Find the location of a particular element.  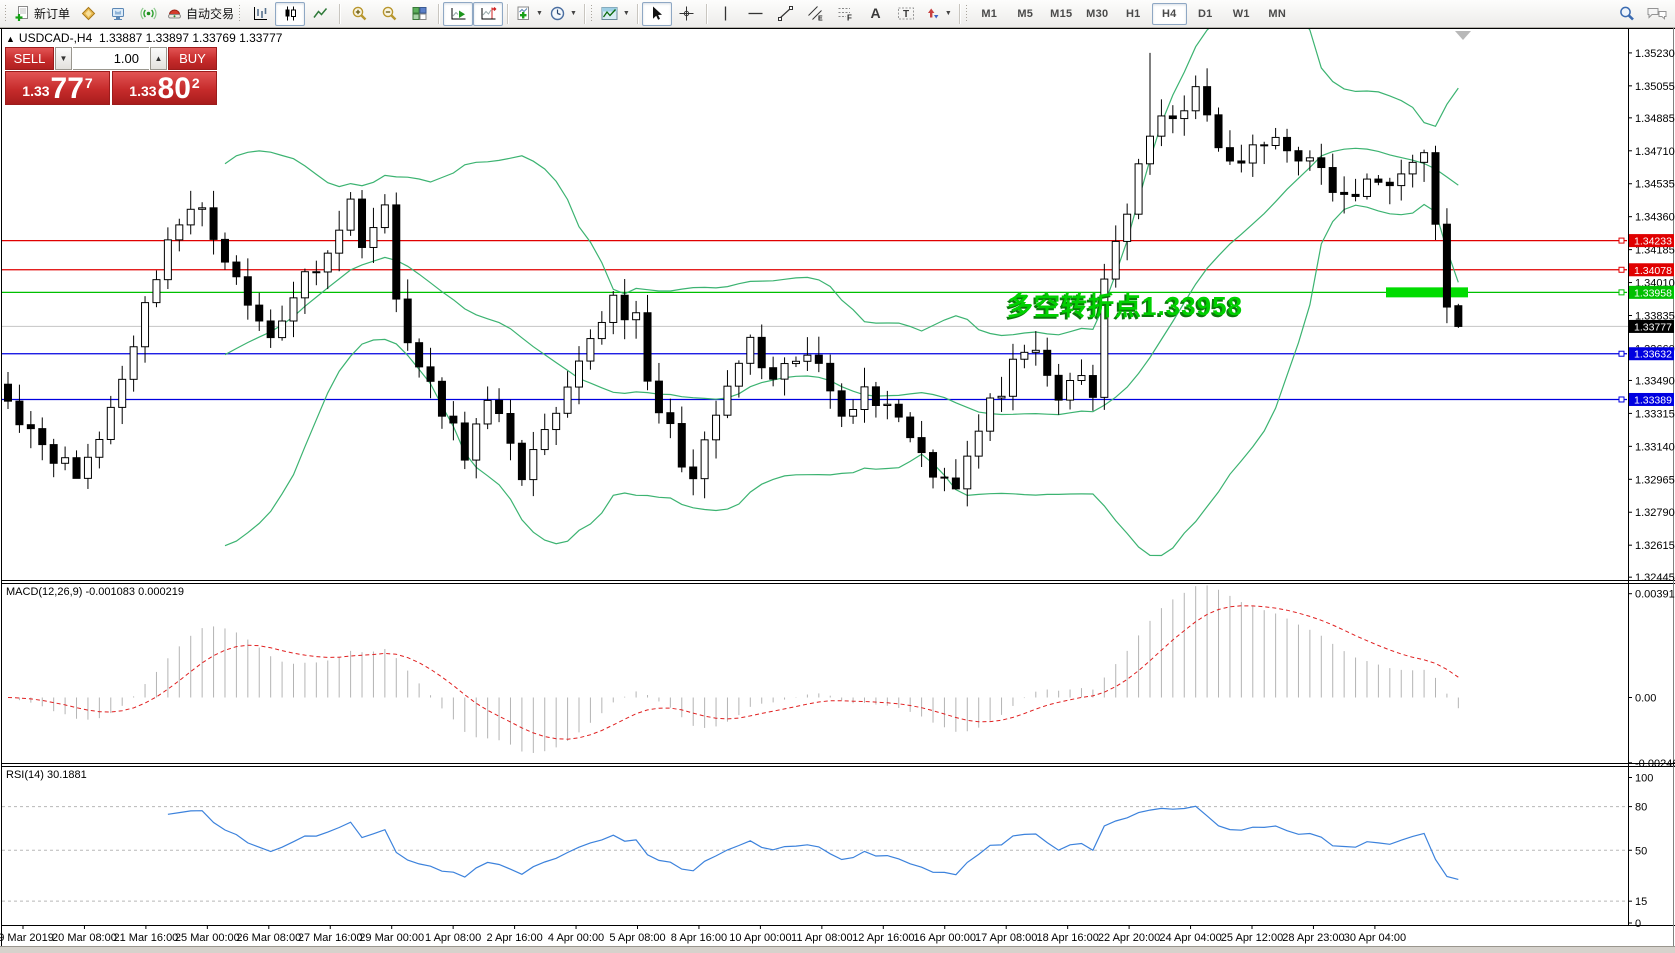

toolbar-separator is located at coordinates (706, 13).